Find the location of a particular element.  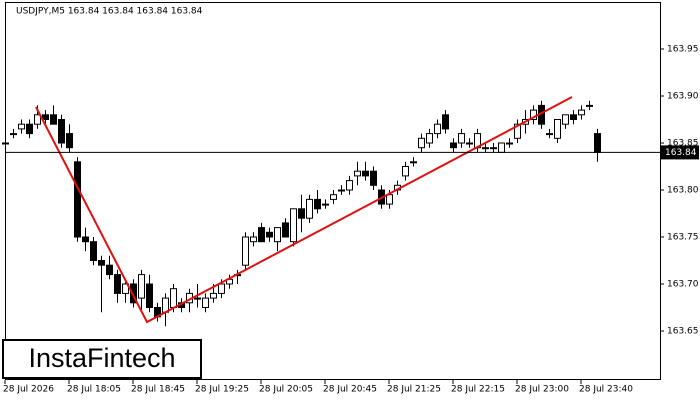

x-tick-label: 28 Jul 21:25 is located at coordinates (414, 390).